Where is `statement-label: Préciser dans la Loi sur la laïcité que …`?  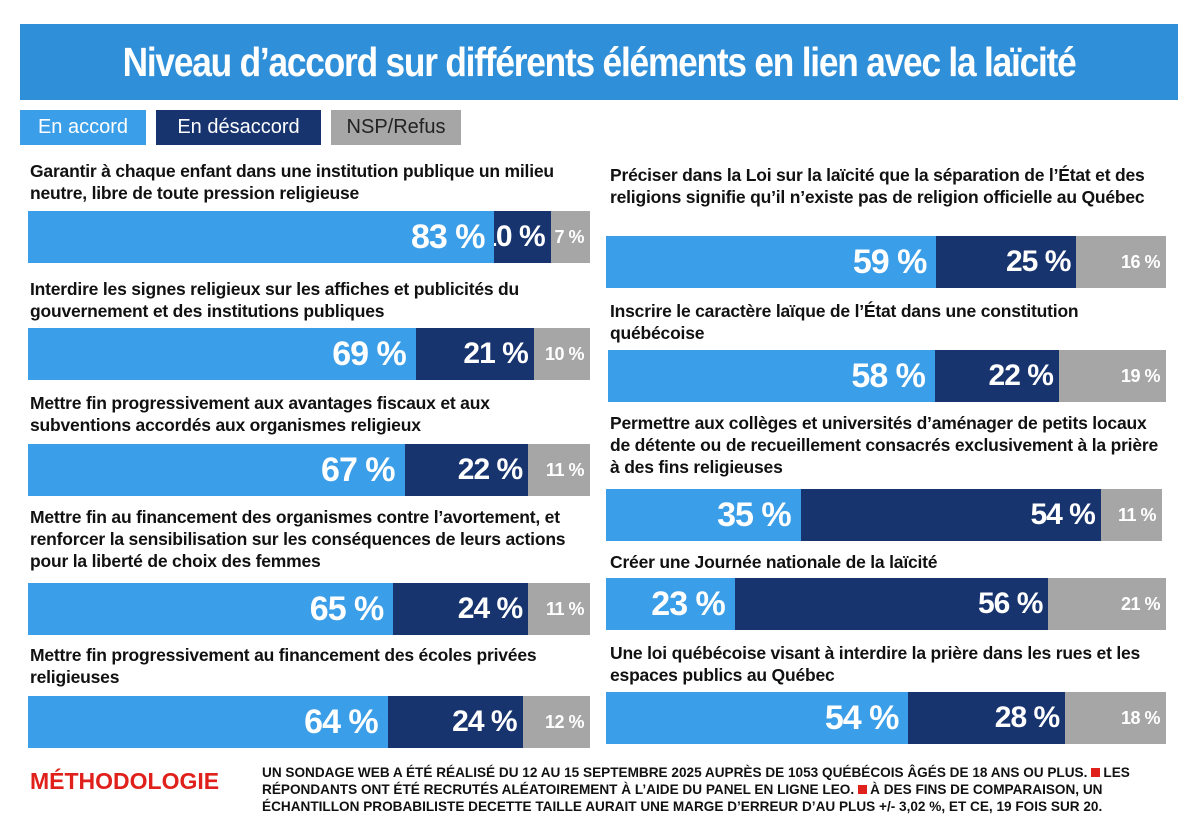
statement-label: Préciser dans la Loi sur la laïcité que … is located at coordinates (877, 186).